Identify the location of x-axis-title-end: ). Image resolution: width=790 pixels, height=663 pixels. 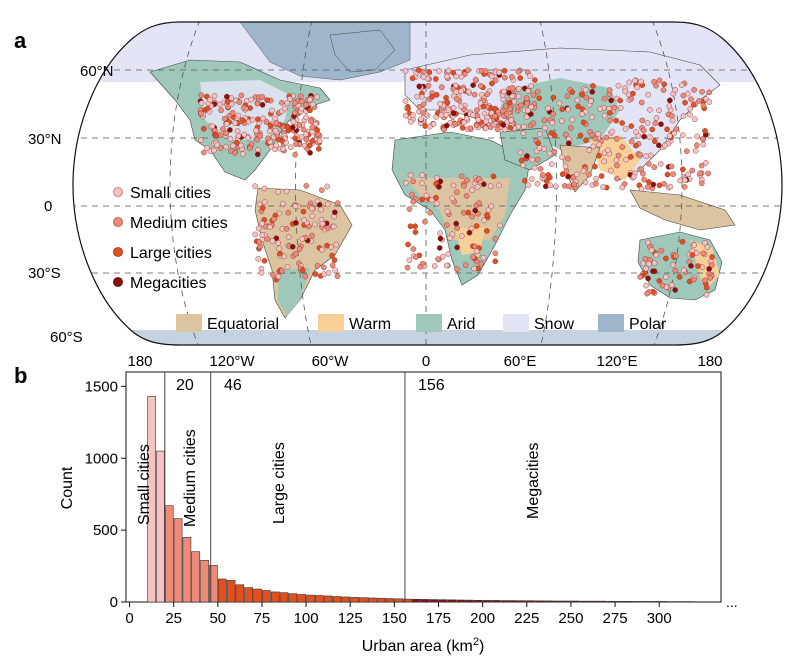
(481, 646).